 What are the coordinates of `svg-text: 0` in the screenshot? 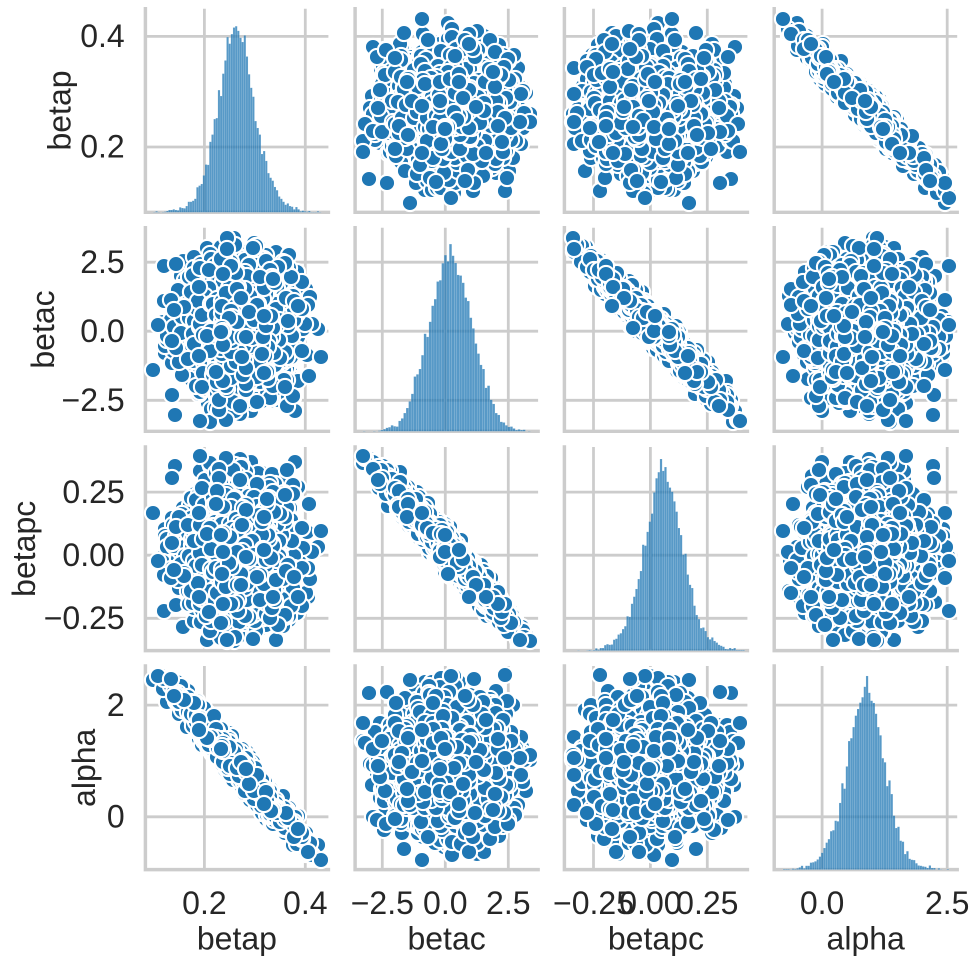 It's located at (116, 817).